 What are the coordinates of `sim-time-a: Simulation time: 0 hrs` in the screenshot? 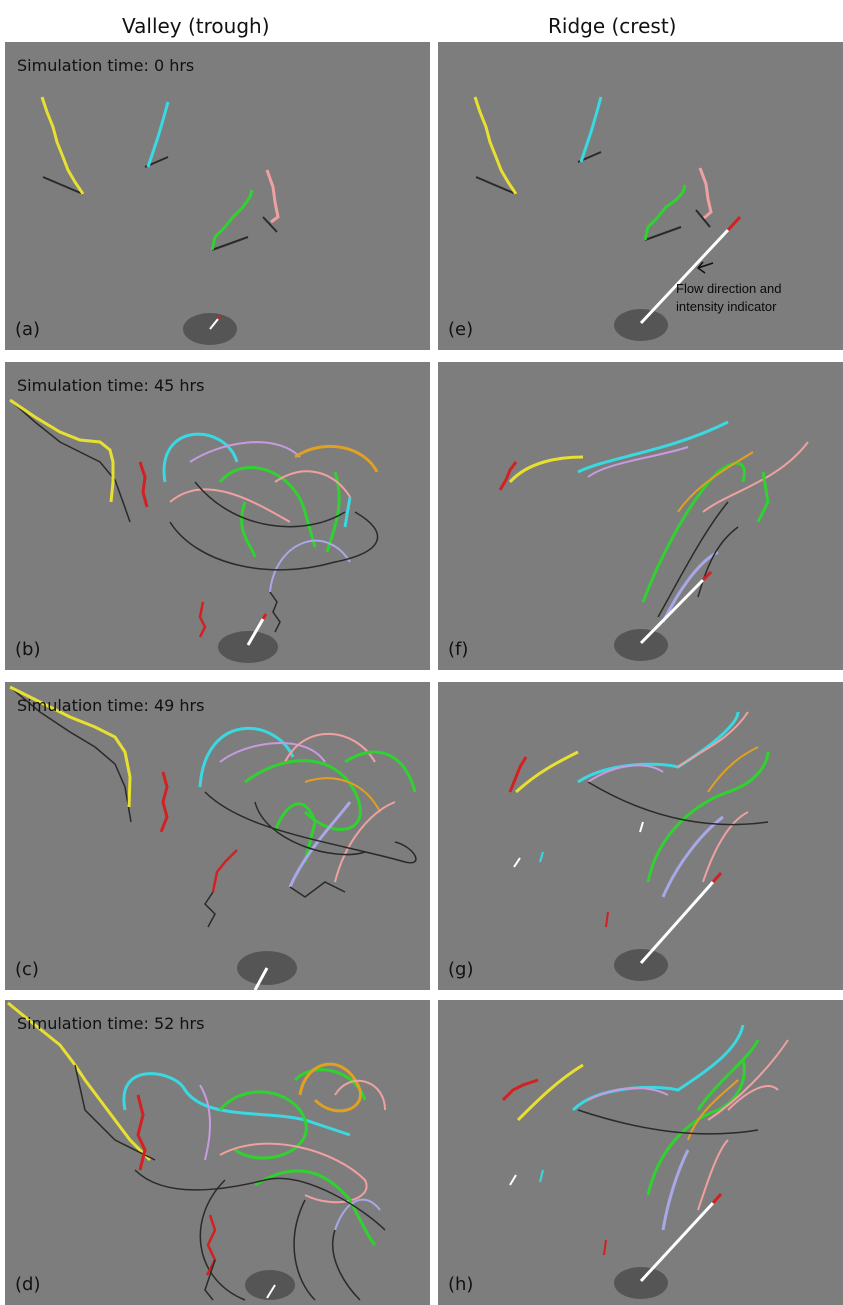 It's located at (106, 65).